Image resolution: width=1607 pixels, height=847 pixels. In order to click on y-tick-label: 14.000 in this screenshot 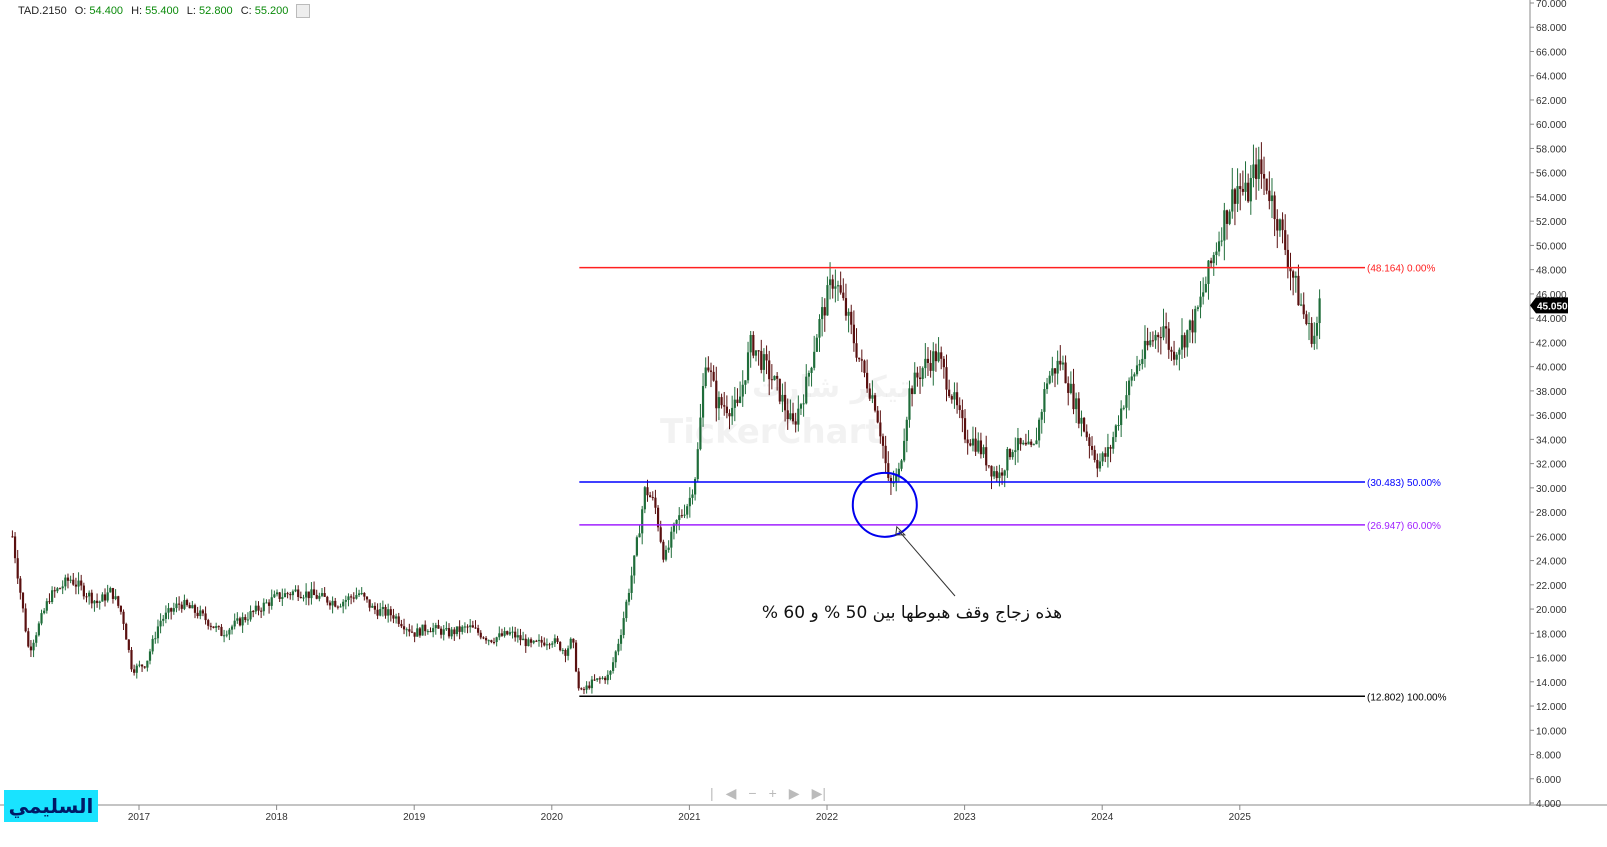, I will do `click(1551, 683)`.